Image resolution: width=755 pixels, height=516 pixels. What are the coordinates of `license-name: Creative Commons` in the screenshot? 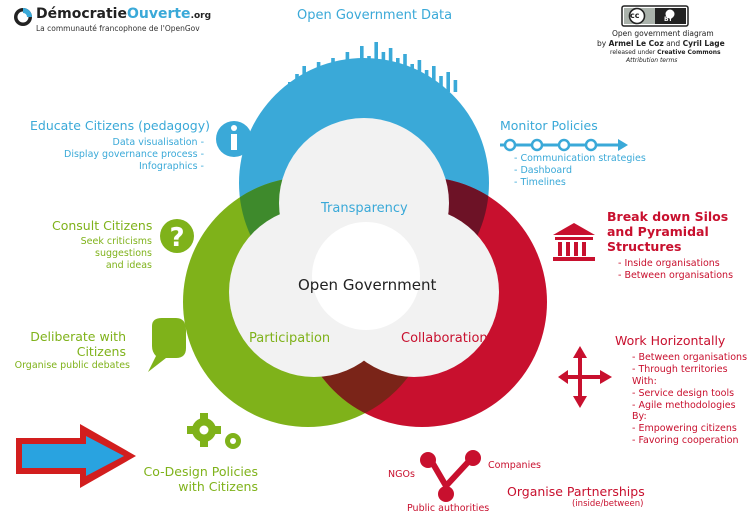 It's located at (689, 52).